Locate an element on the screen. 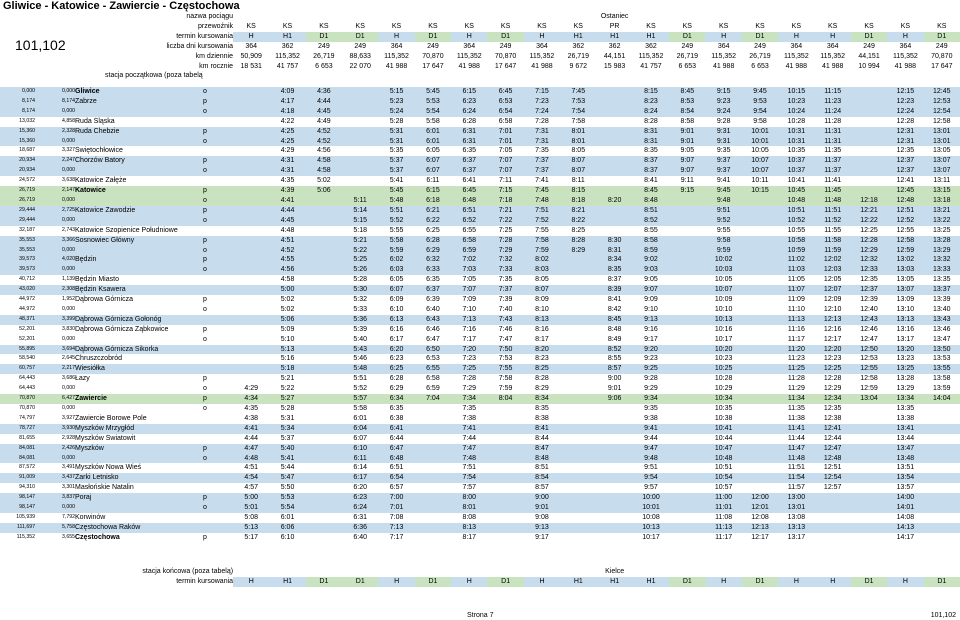  departure-time: 5:51 is located at coordinates (360, 379).